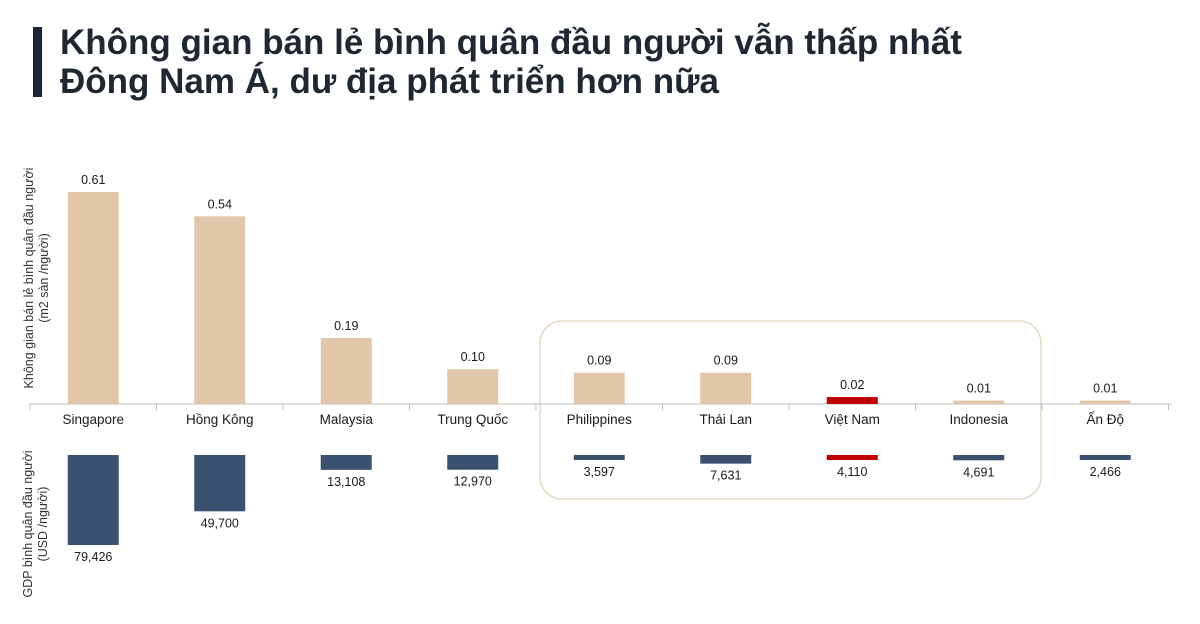  I want to click on retail-bar-malaysia, so click(346, 370).